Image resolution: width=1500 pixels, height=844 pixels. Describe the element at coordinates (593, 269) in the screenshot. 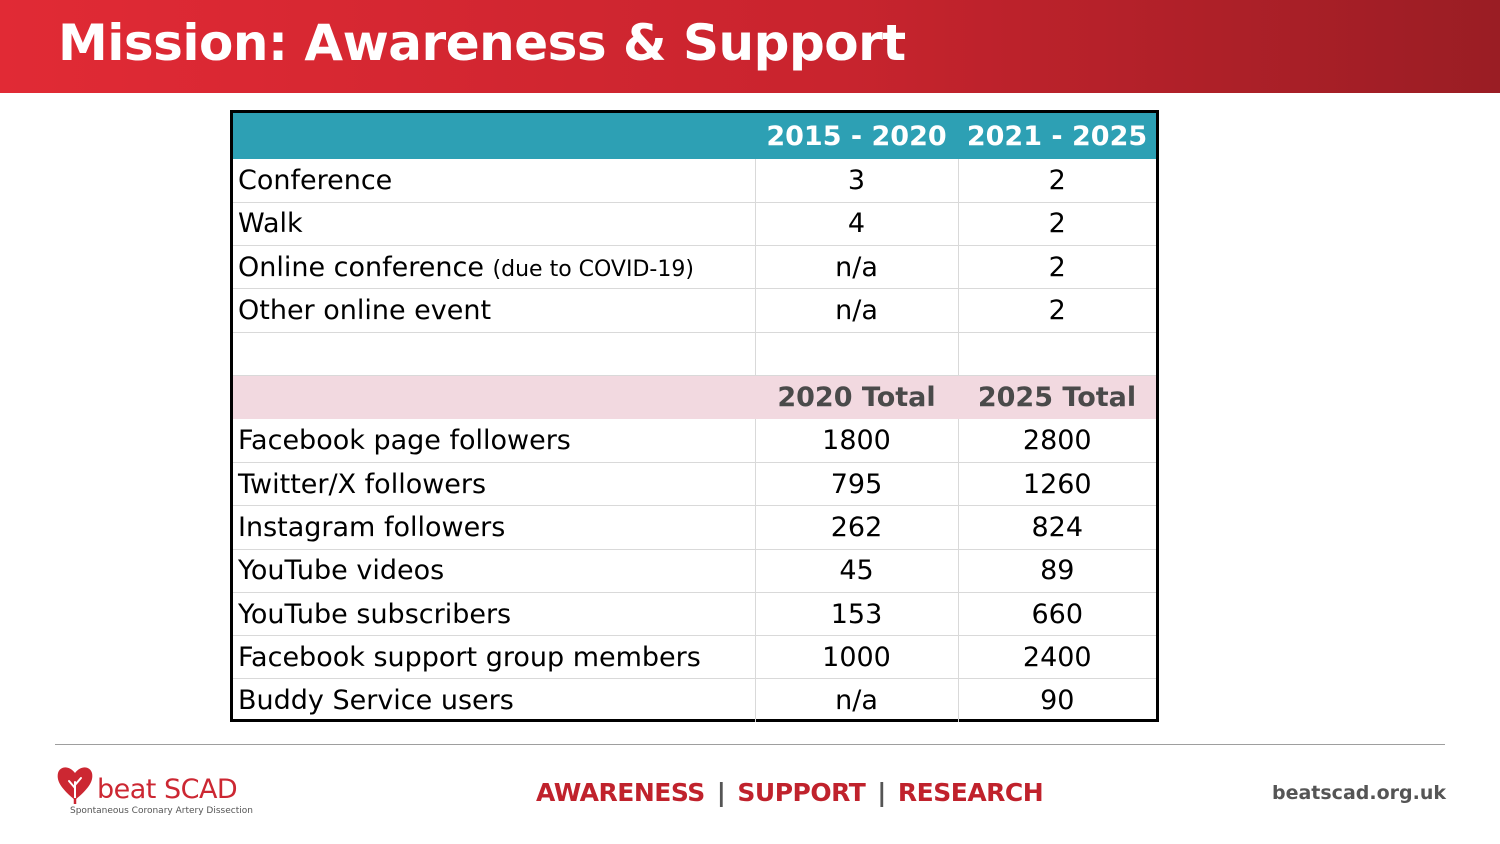

I see `row-note: (due to COVID-19)` at that location.